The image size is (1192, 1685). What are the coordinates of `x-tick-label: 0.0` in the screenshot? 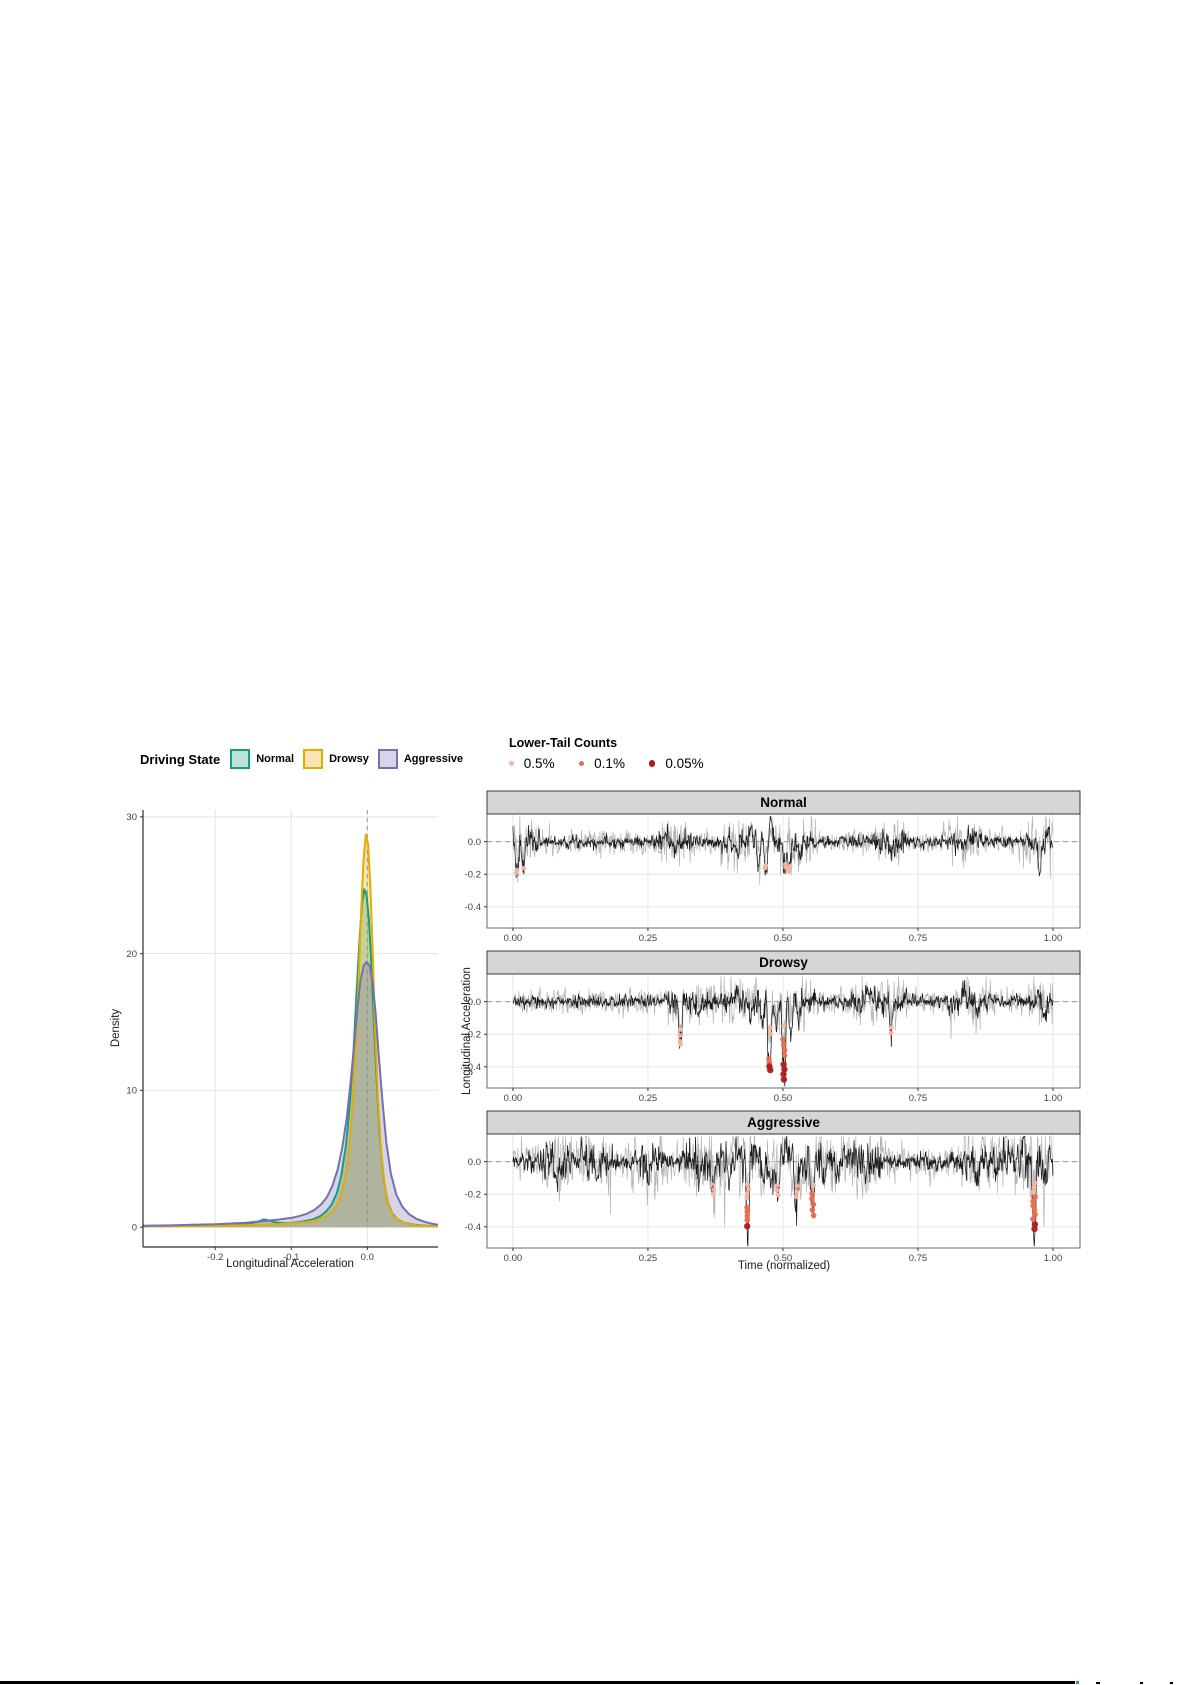 It's located at (367, 1257).